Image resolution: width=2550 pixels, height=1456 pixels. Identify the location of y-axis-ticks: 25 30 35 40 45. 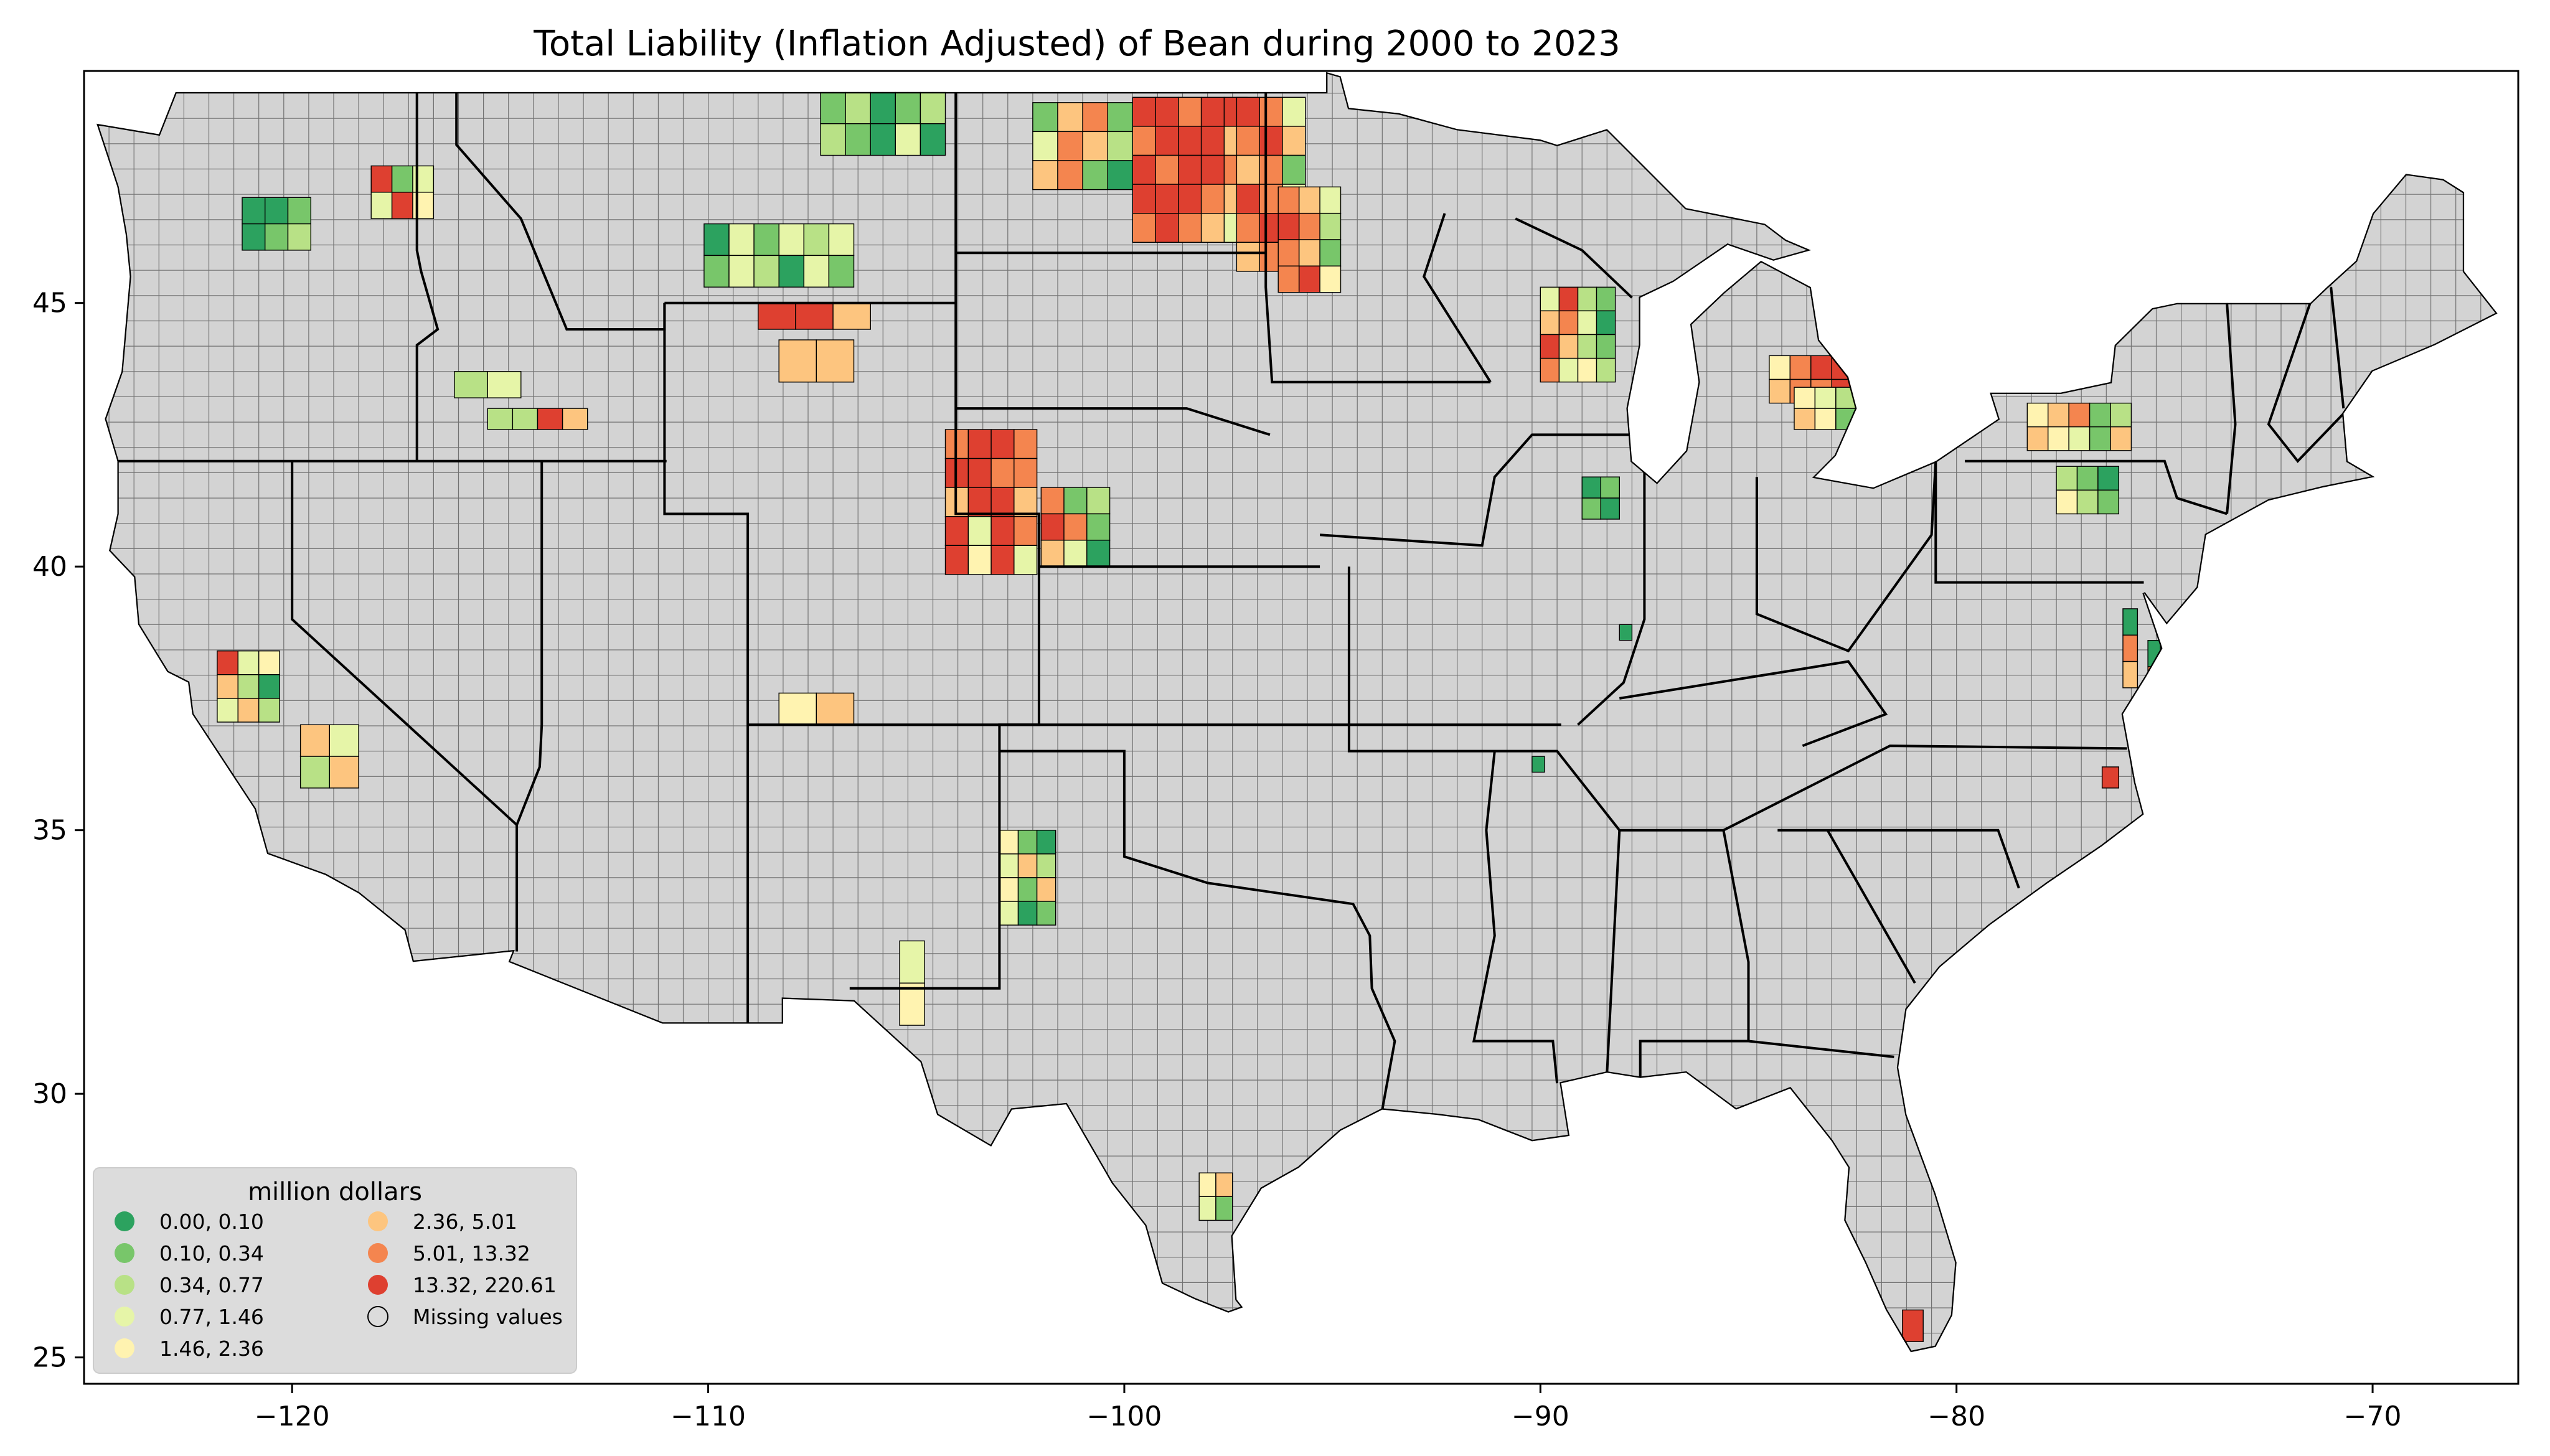
(58, 831).